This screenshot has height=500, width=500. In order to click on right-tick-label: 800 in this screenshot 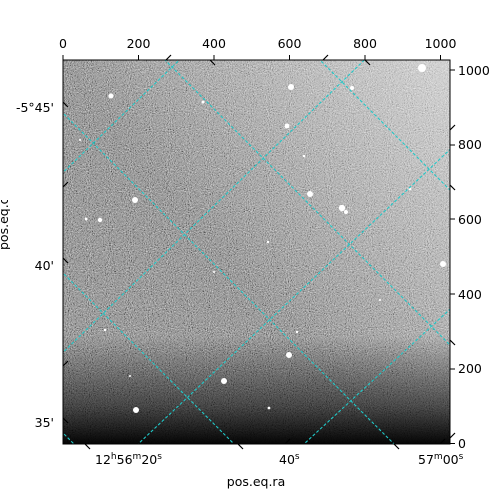, I will do `click(470, 144)`.